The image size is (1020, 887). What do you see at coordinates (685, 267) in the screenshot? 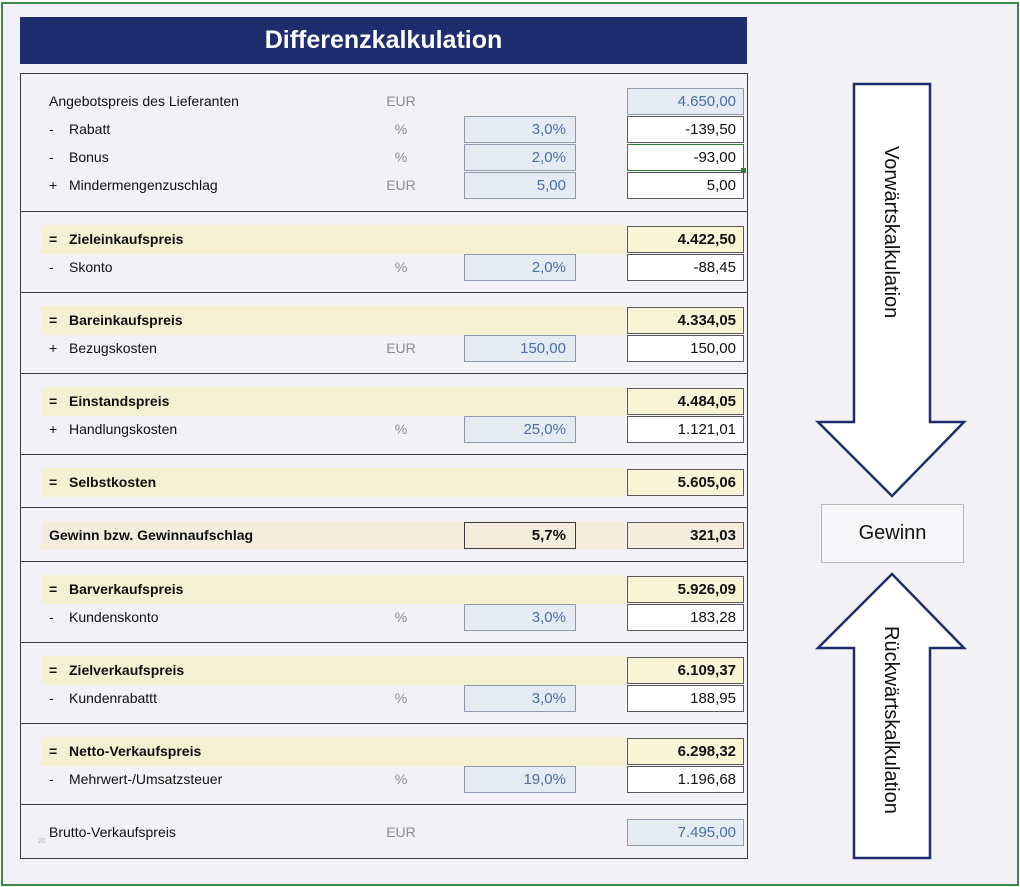
I see `value-cell: -88,45` at bounding box center [685, 267].